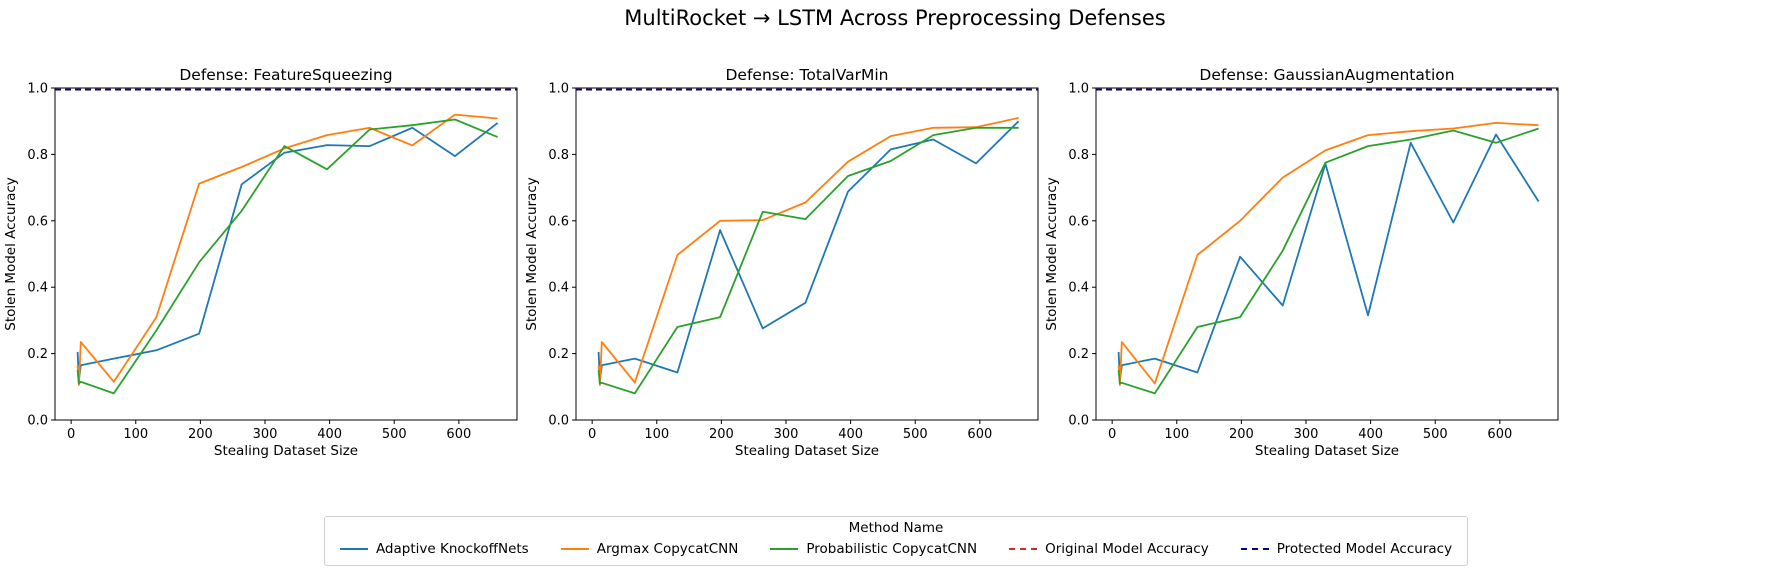 The width and height of the screenshot is (1790, 571). I want to click on legend-item-original-model-accuracy: Original Model Accuracy, so click(1109, 549).